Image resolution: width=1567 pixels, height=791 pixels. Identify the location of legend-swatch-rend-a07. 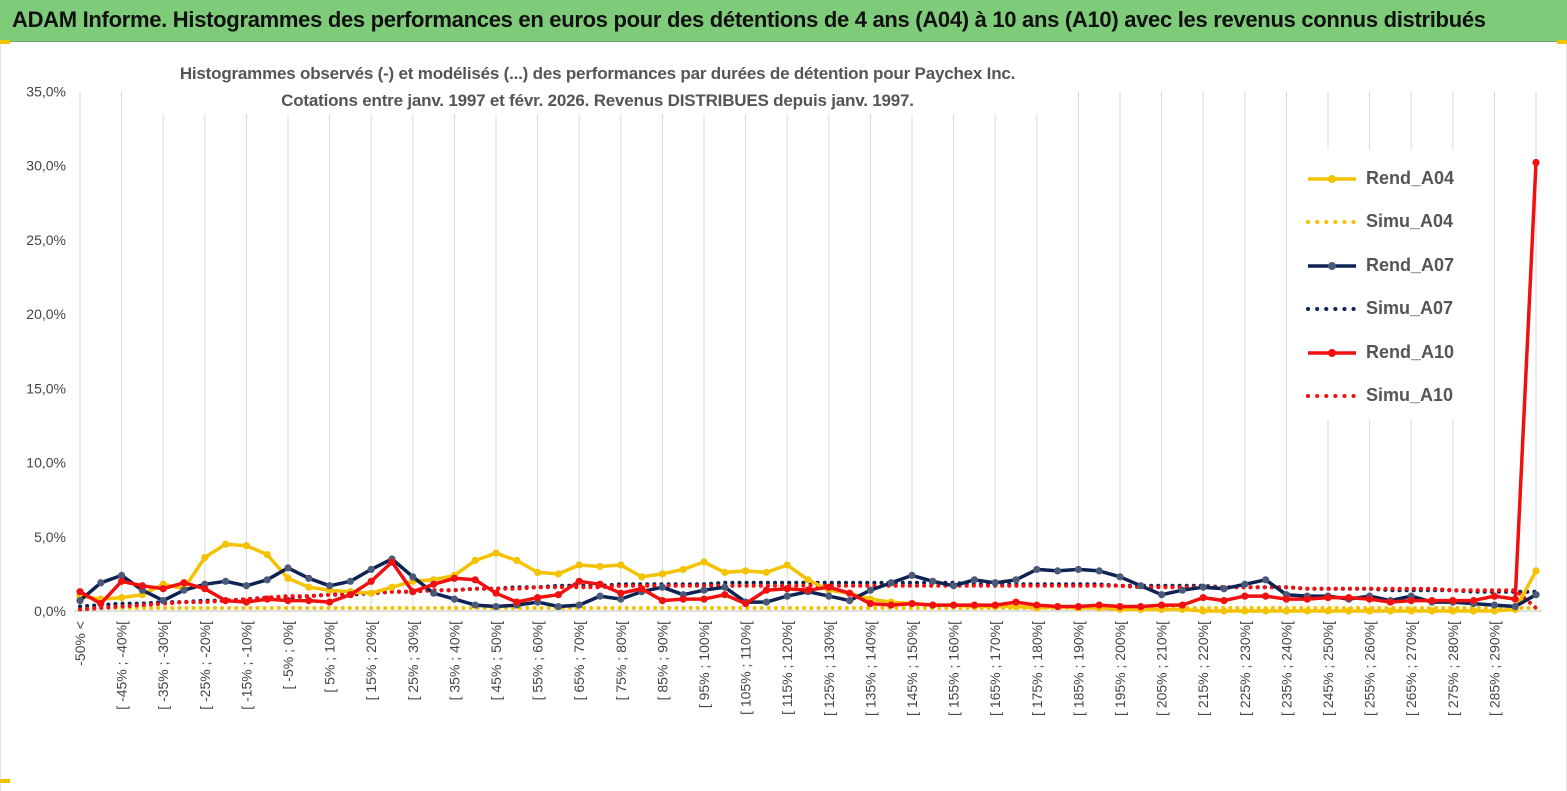
(1332, 266).